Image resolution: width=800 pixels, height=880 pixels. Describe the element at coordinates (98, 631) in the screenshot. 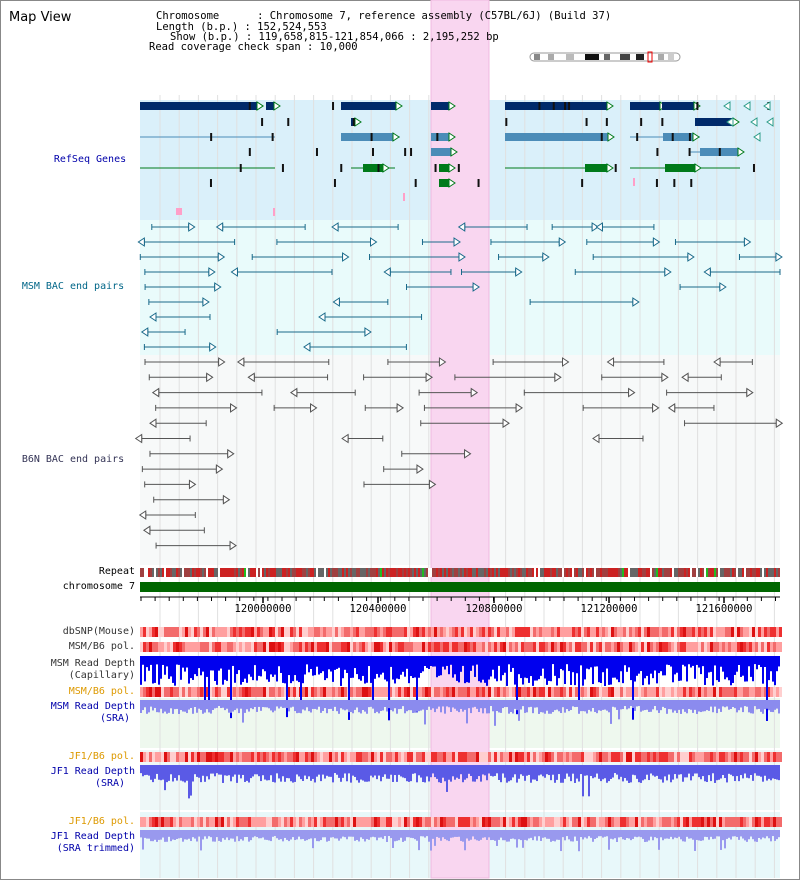

I see `track-label-dbsnp: dbSNP(Mouse)` at that location.